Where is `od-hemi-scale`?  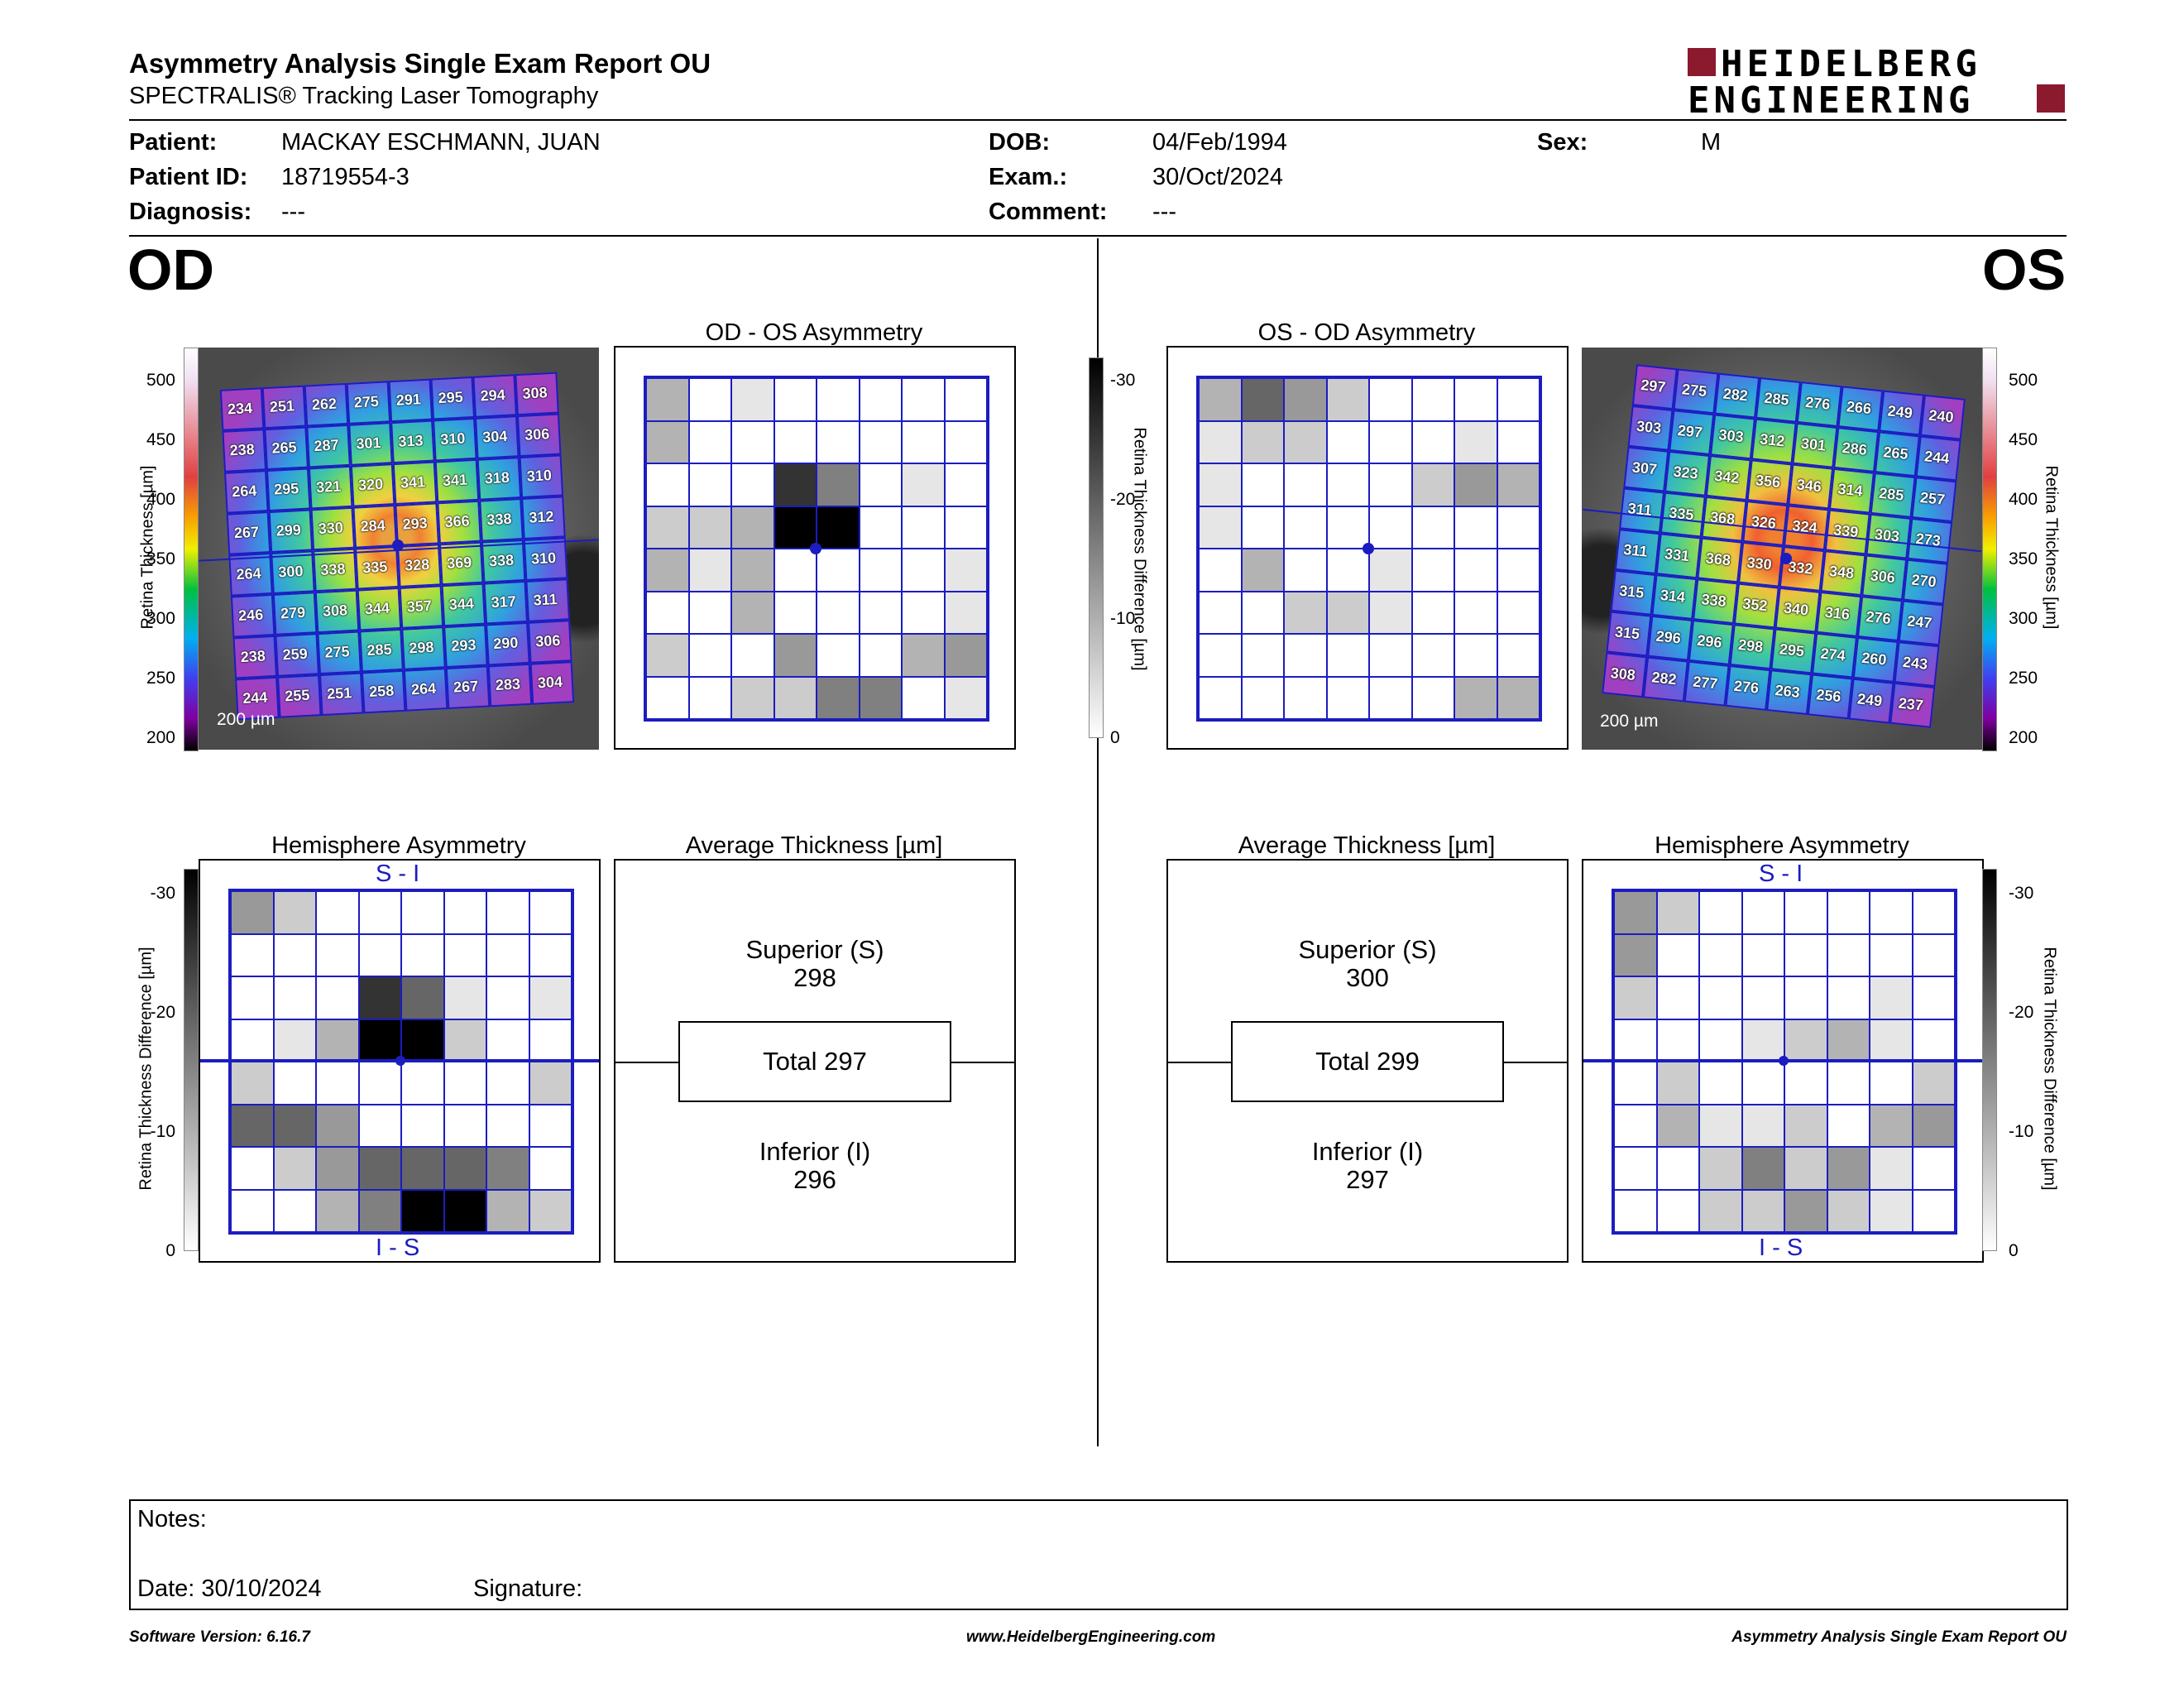 od-hemi-scale is located at coordinates (191, 1060).